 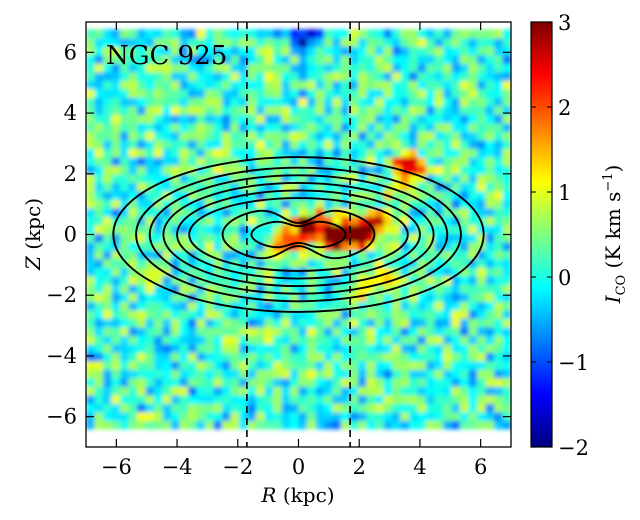 What do you see at coordinates (166, 56) in the screenshot?
I see `chart-title: NGC 925` at bounding box center [166, 56].